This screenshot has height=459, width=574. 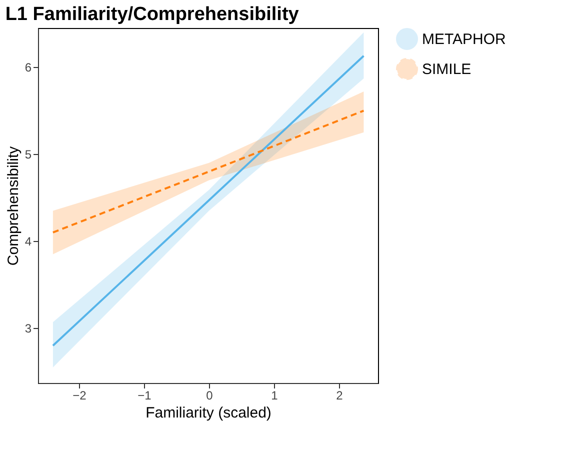 What do you see at coordinates (210, 395) in the screenshot?
I see `x-tick-label: 0` at bounding box center [210, 395].